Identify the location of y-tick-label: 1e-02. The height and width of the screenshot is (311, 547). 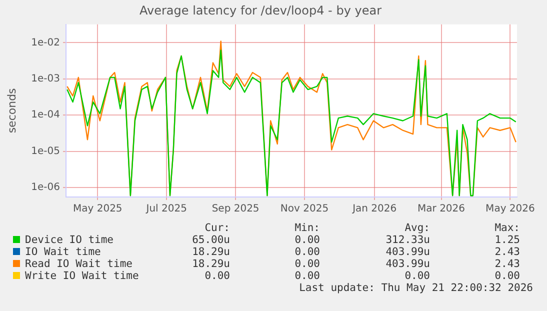
(45, 42).